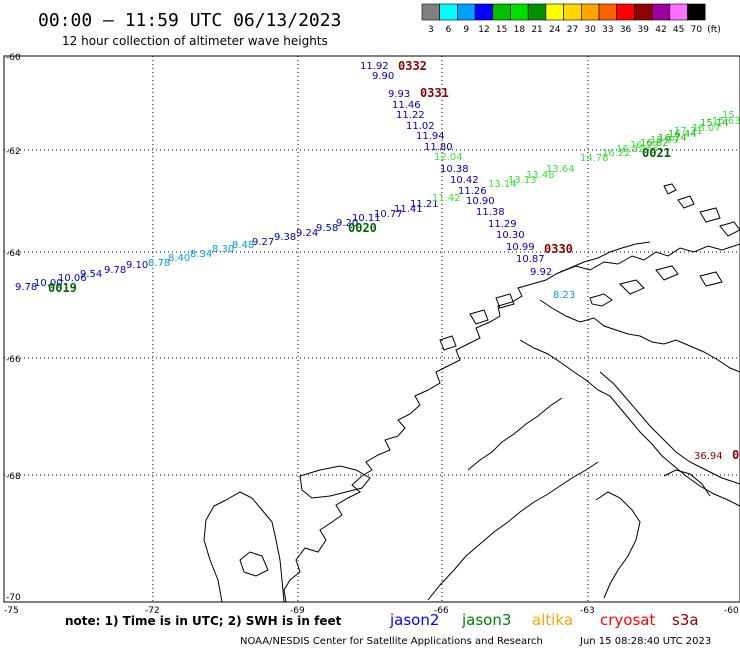  What do you see at coordinates (466, 30) in the screenshot?
I see `legend-label: 9` at bounding box center [466, 30].